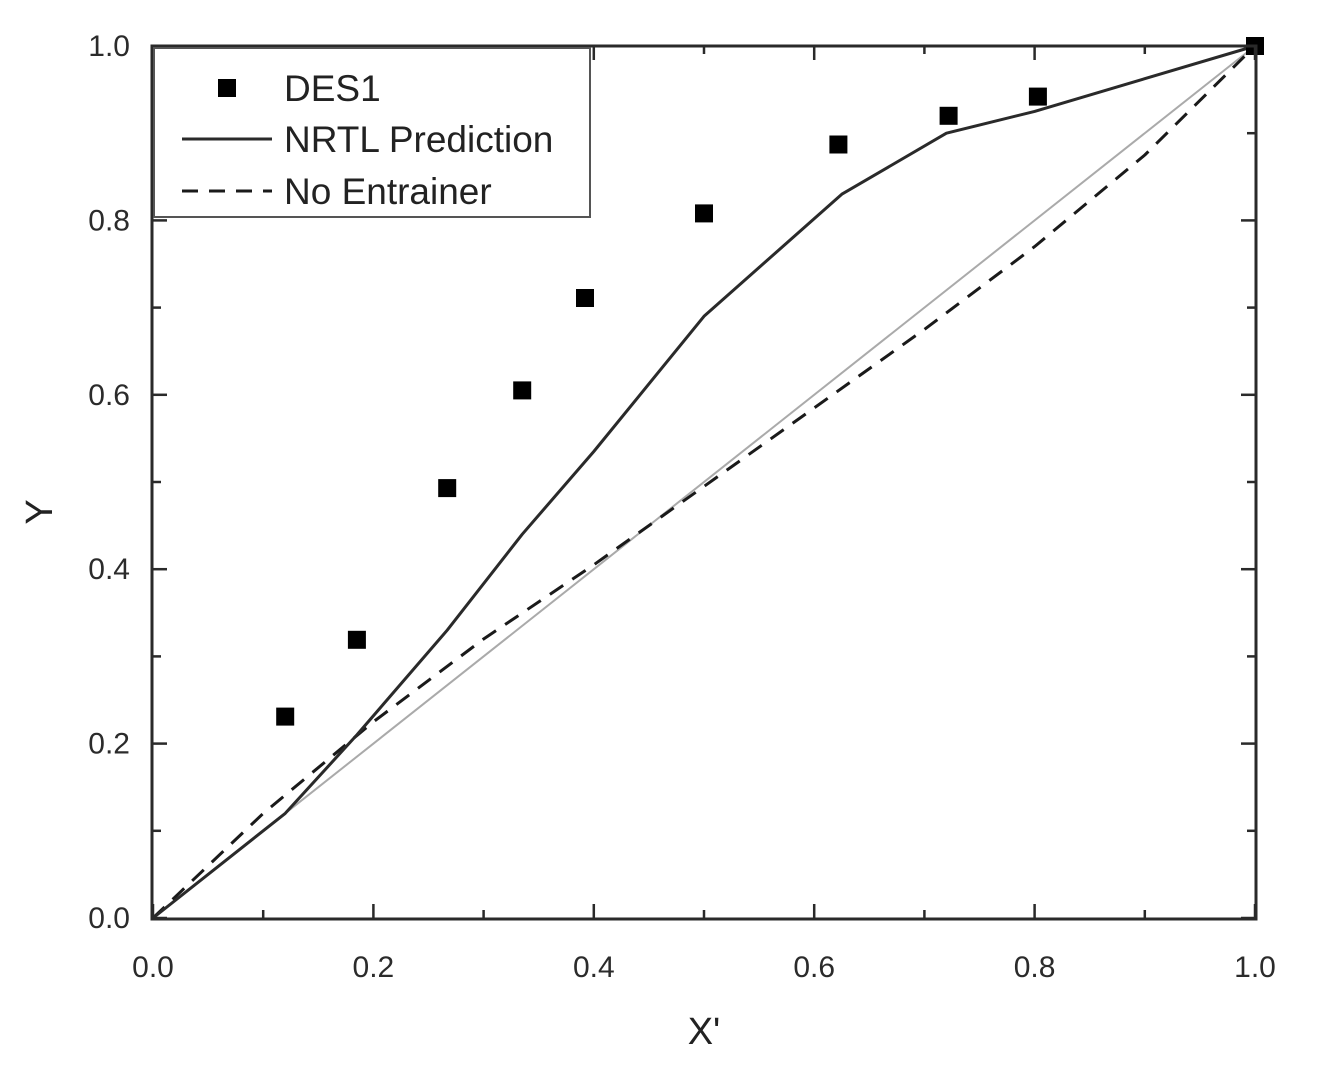 This screenshot has height=1066, width=1322. Describe the element at coordinates (227, 88) in the screenshot. I see `legend-marker-des1` at that location.